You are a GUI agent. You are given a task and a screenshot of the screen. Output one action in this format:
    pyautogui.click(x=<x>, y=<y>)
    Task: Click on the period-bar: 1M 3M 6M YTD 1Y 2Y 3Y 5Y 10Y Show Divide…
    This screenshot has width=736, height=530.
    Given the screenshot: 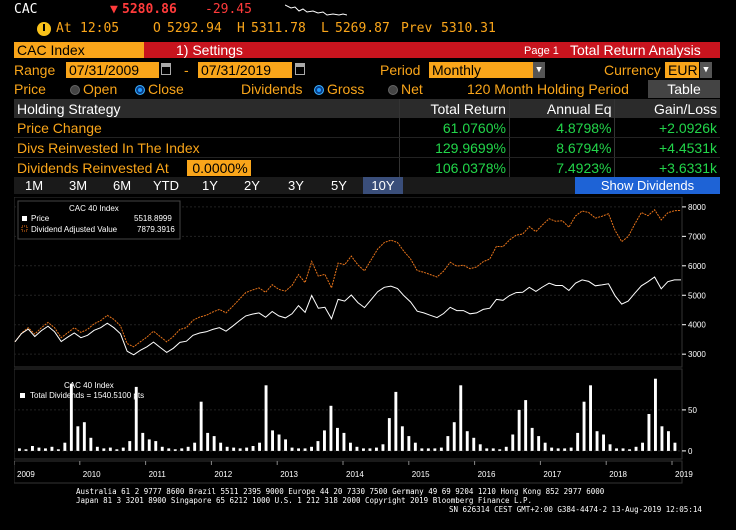 What is the action you would take?
    pyautogui.click(x=367, y=185)
    